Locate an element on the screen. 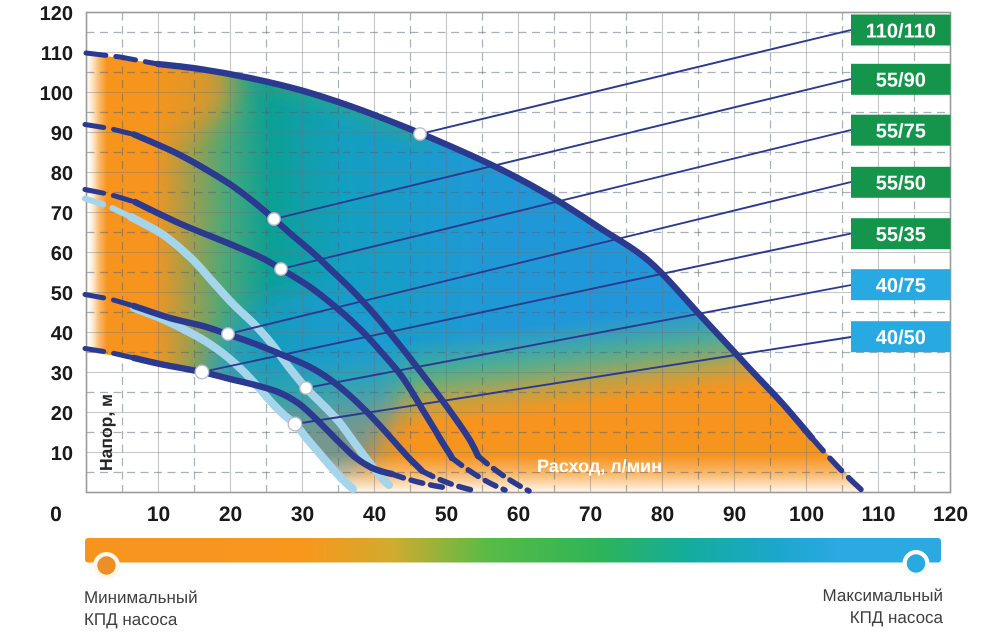 The image size is (1000, 636). svg-text: Максимальный is located at coordinates (883, 595).